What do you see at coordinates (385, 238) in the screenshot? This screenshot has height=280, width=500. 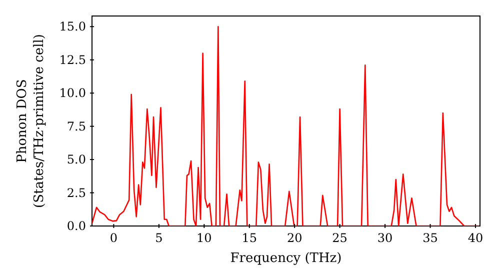 I see `x-tick-label: 30` at bounding box center [385, 238].